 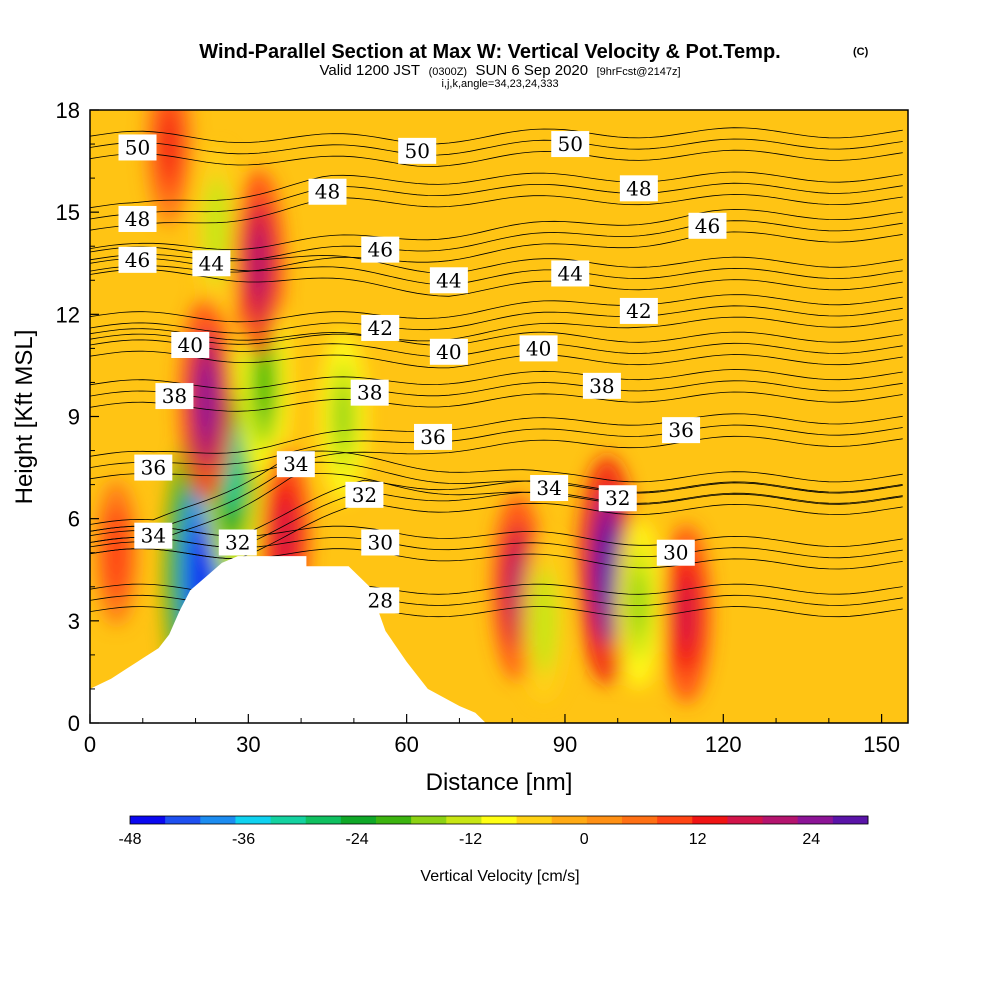 I want to click on theta-label: 28, so click(x=380, y=600).